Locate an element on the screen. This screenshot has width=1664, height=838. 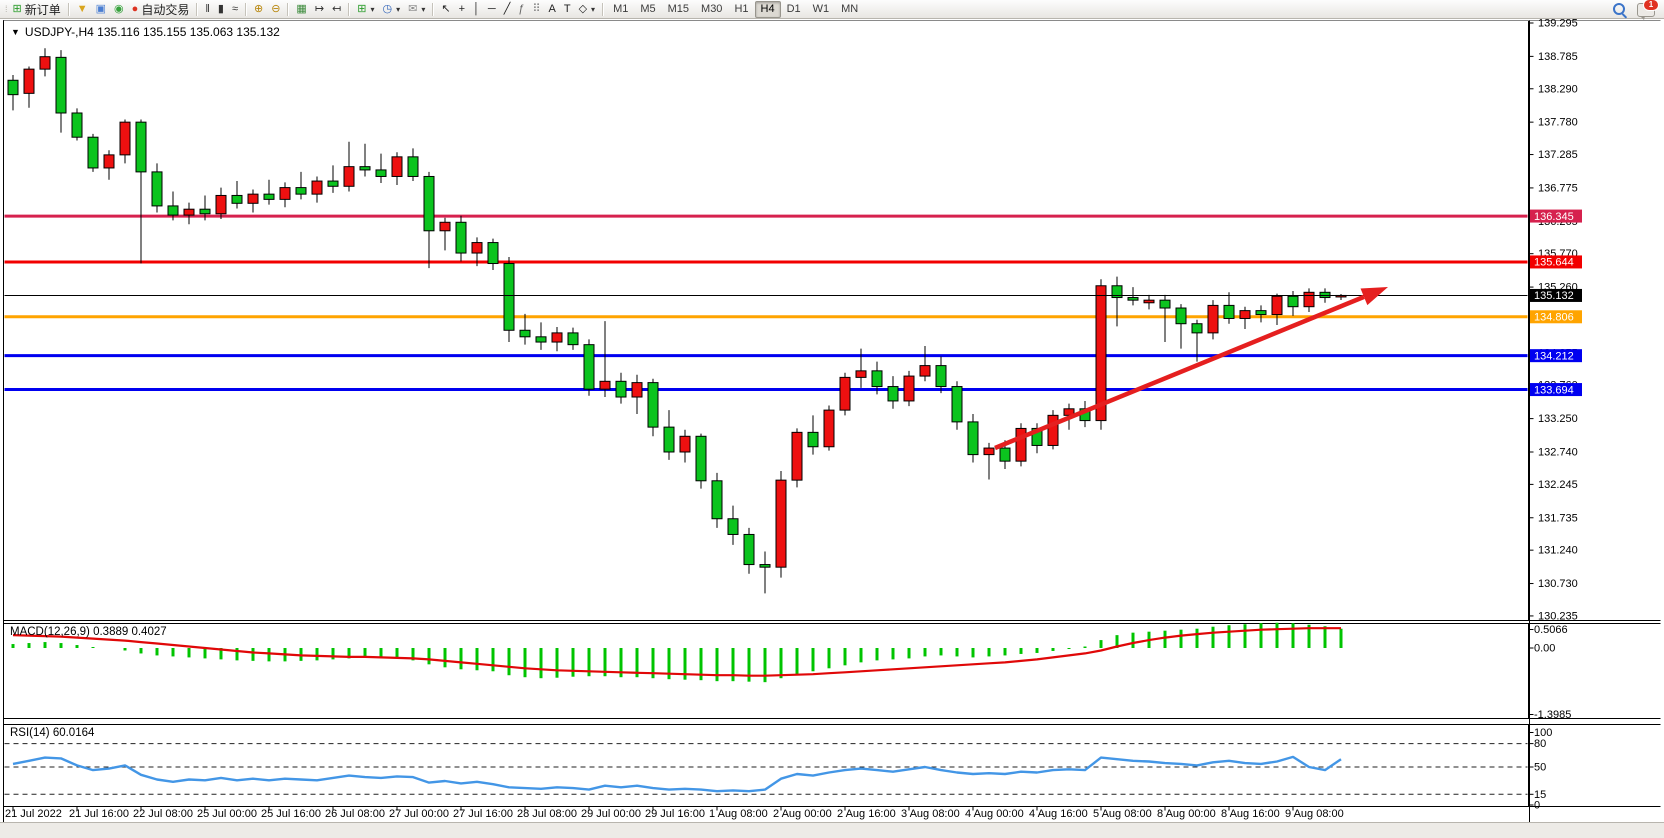
time-tick-label: 29 Jul 16:00 is located at coordinates (675, 814).